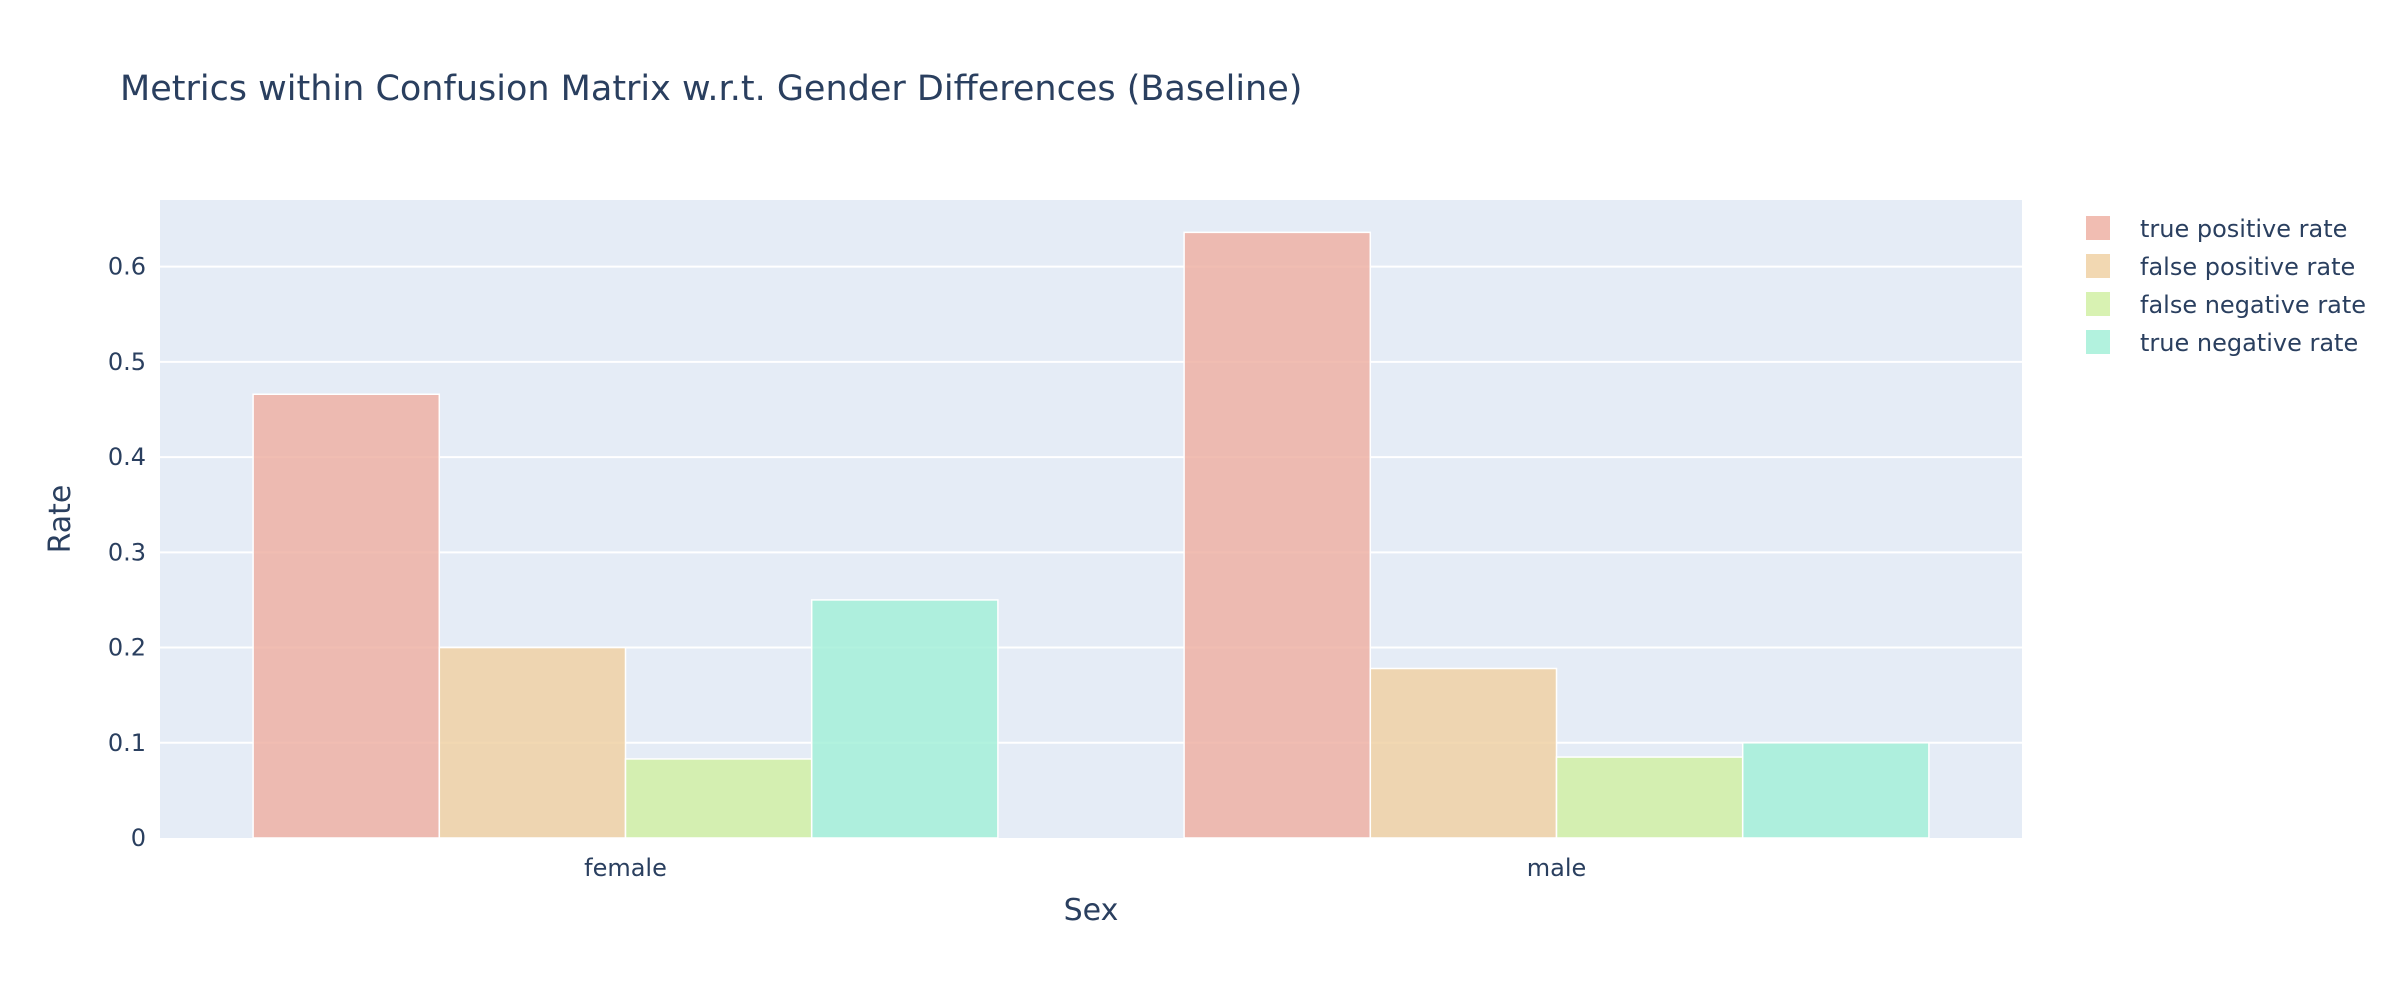 This screenshot has height=1000, width=2400. I want to click on y-tick-label: 0, so click(138, 838).